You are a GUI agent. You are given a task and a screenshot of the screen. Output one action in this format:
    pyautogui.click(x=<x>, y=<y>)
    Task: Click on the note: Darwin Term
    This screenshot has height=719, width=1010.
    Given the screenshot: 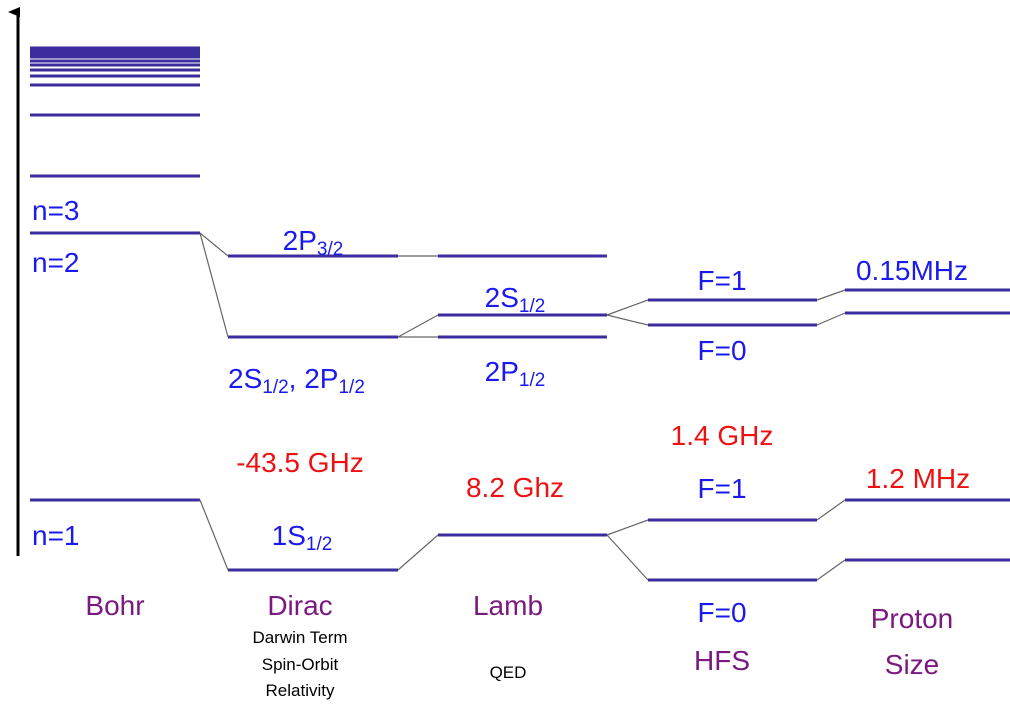 What is the action you would take?
    pyautogui.click(x=299, y=637)
    